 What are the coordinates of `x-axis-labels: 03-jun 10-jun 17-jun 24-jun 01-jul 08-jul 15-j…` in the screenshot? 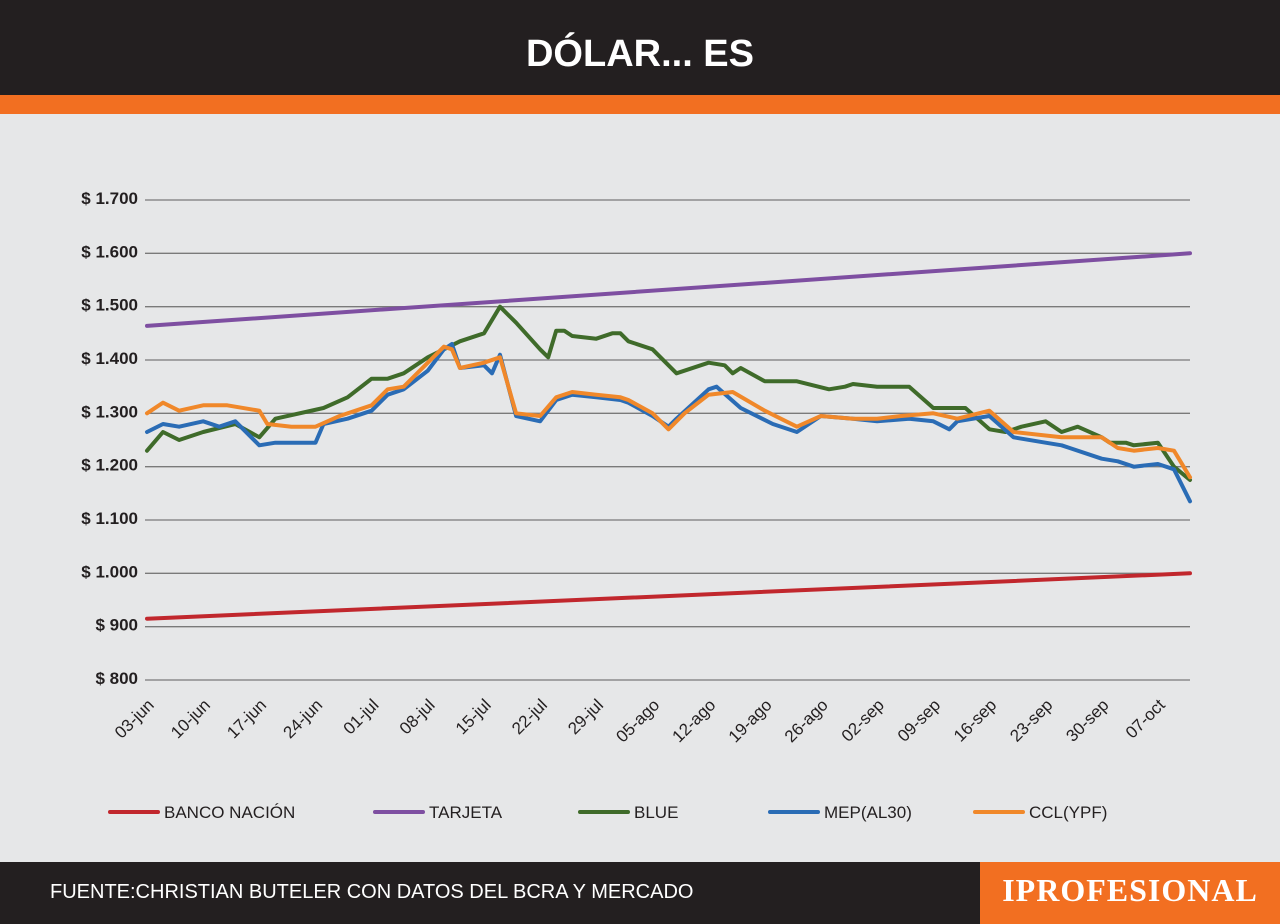 It's located at (640, 720).